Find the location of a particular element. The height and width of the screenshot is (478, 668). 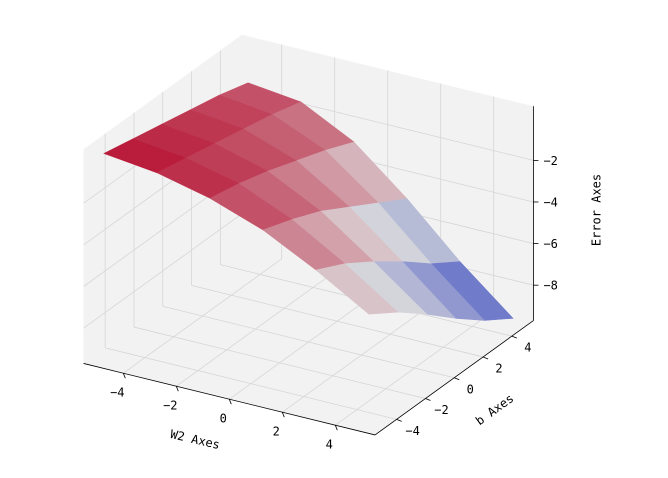

surface-patch is located at coordinates (357, 289).